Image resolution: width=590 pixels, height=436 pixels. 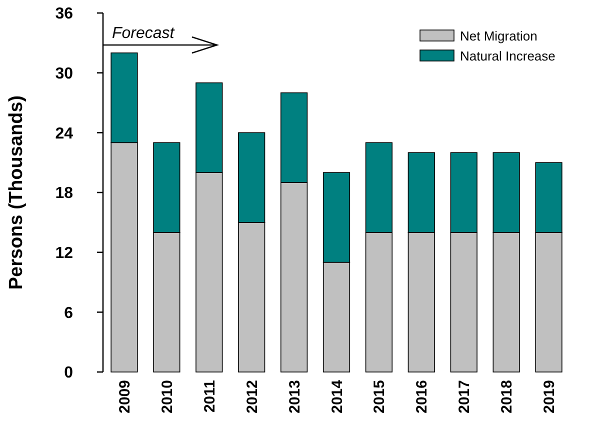 I want to click on y-tick-label: 6, so click(x=69, y=313).